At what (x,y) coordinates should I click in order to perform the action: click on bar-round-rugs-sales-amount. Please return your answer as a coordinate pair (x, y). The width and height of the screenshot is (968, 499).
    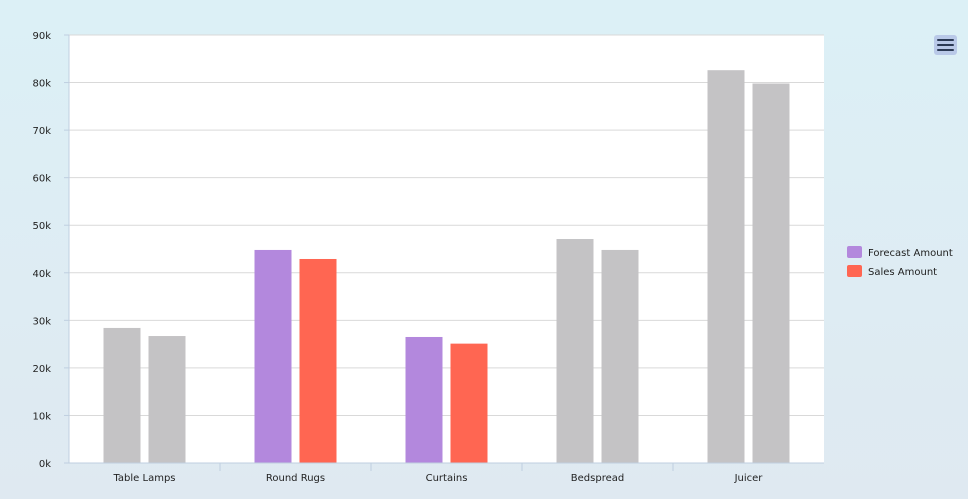
    Looking at the image, I should click on (318, 360).